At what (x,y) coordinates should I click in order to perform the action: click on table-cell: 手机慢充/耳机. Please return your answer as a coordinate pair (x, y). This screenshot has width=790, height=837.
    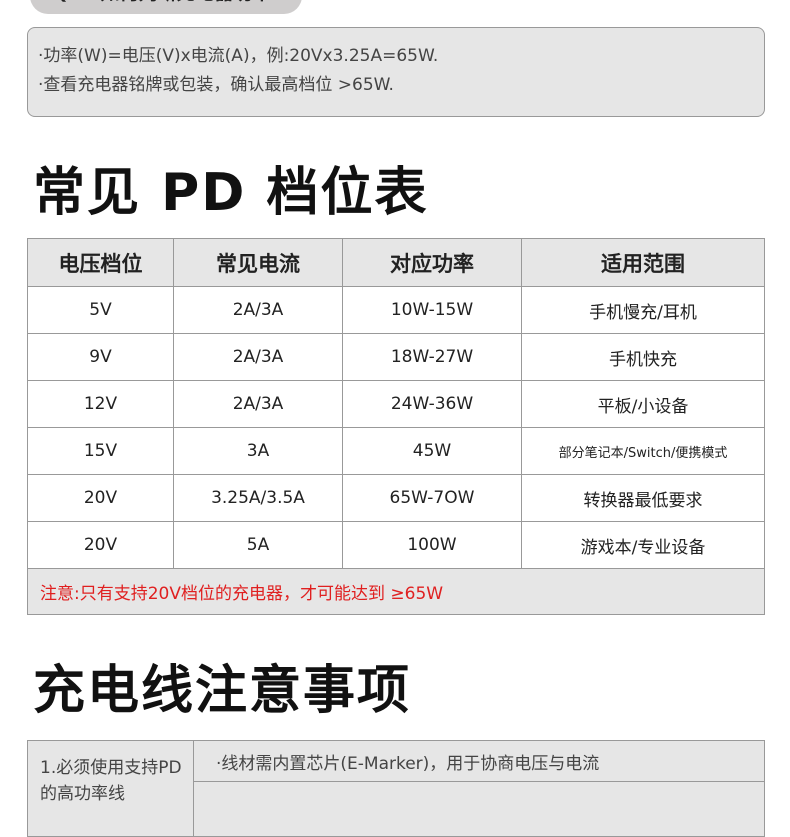
    Looking at the image, I should click on (643, 310).